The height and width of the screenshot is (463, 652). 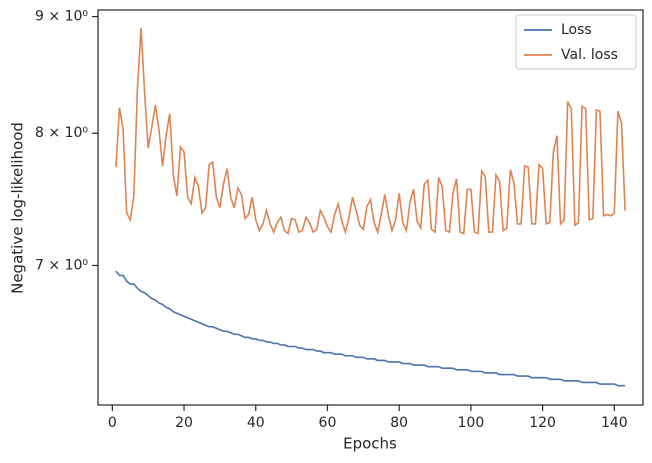 What do you see at coordinates (256, 423) in the screenshot?
I see `x-tick-label: 40` at bounding box center [256, 423].